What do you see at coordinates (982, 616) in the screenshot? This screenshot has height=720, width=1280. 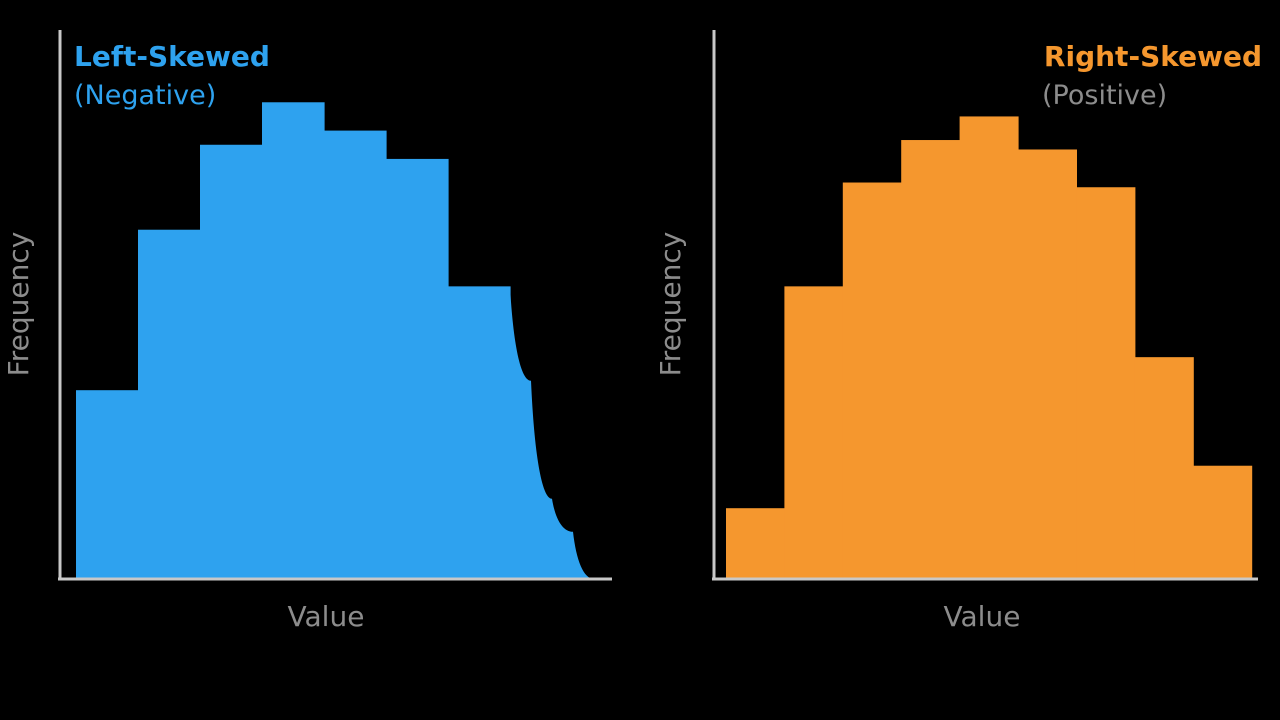 I see `right-x-axis-label: Value` at bounding box center [982, 616].